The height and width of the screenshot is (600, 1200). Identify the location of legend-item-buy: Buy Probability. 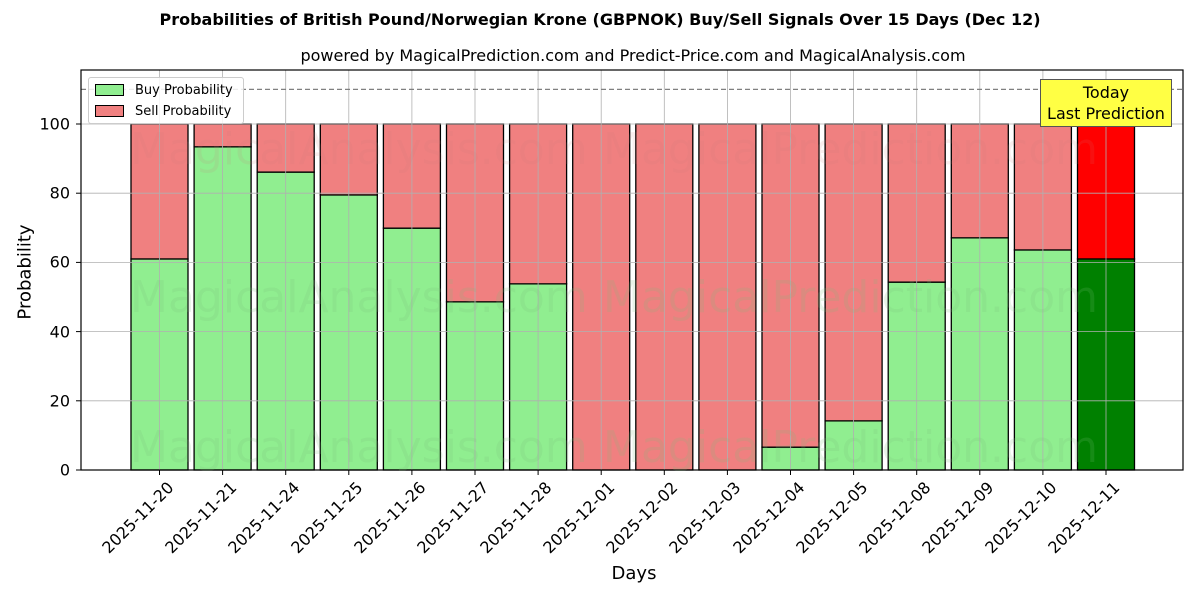
(164, 90).